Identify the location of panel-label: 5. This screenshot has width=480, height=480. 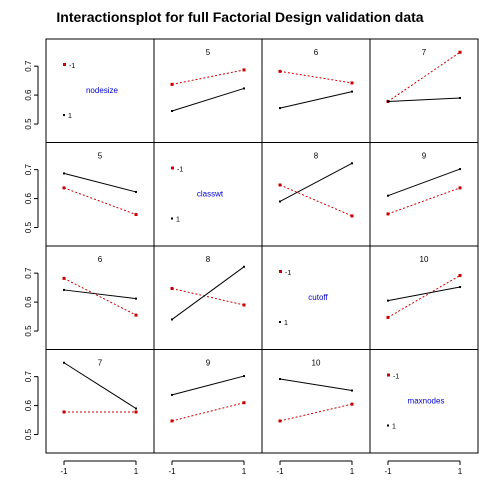
(208, 52).